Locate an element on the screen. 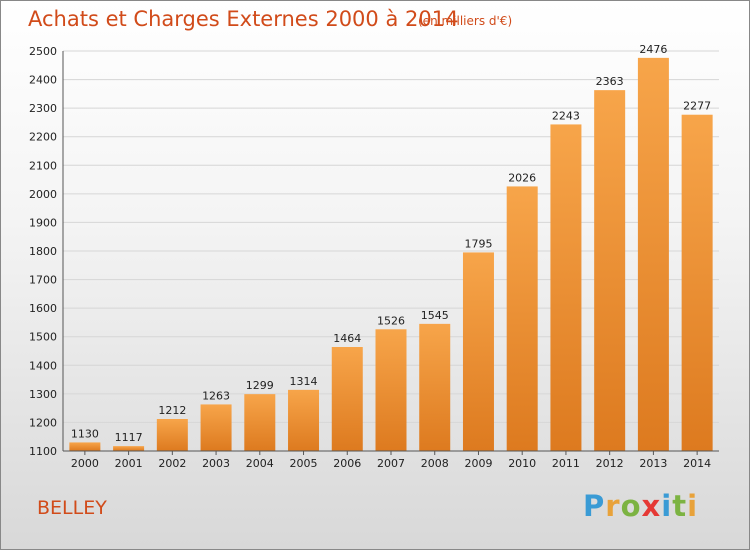 This screenshot has height=550, width=750. x-tick-label-2005: 2005 is located at coordinates (304, 463).